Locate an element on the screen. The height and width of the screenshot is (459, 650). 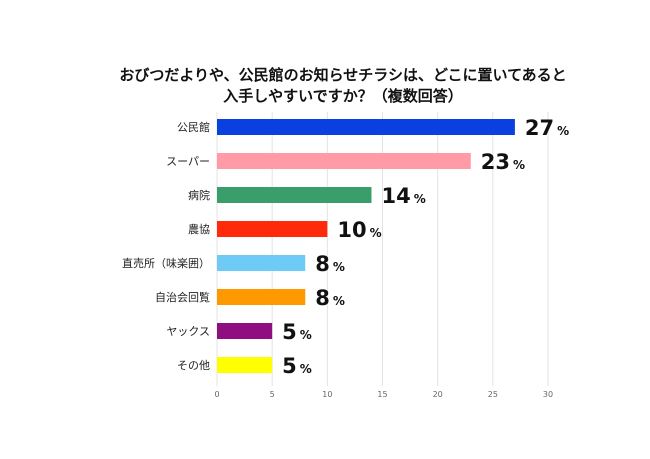
category-label: 直売所（味楽囲） is located at coordinates (166, 263).